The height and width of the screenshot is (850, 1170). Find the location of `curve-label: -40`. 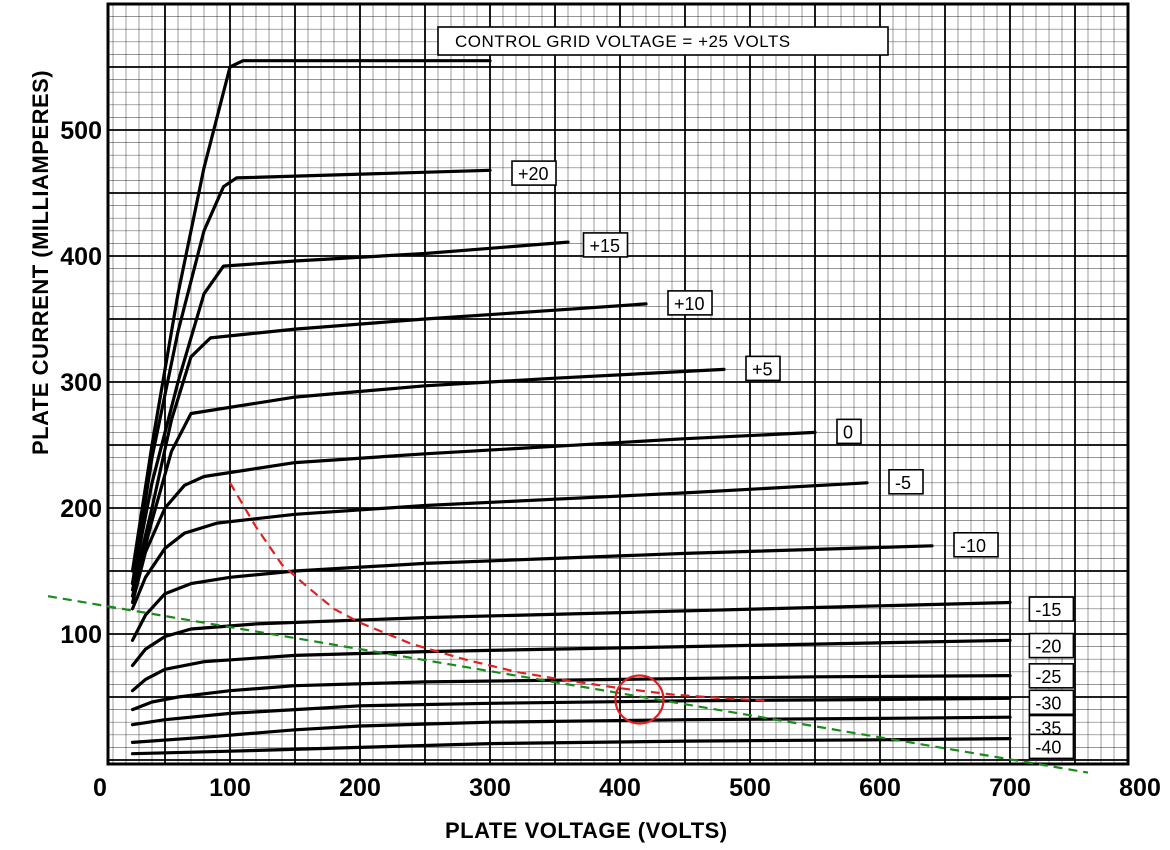

curve-label: -40 is located at coordinates (1048, 747).